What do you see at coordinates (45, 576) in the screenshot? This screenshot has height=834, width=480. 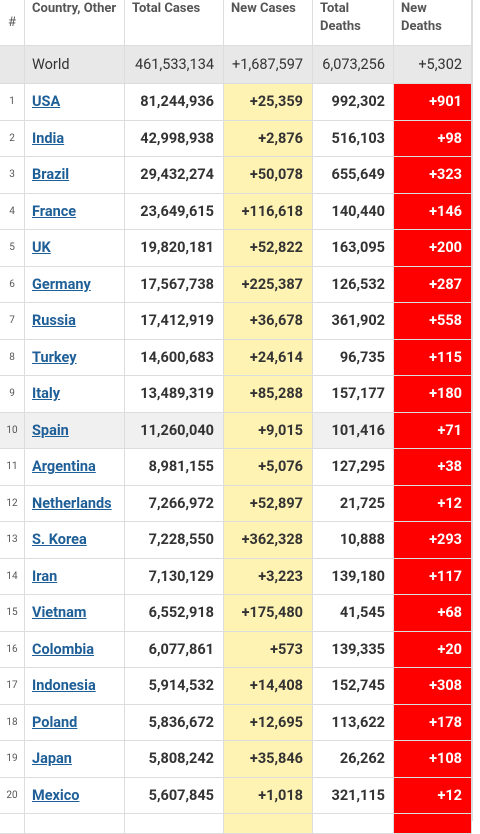 I see `country-link: Iran` at bounding box center [45, 576].